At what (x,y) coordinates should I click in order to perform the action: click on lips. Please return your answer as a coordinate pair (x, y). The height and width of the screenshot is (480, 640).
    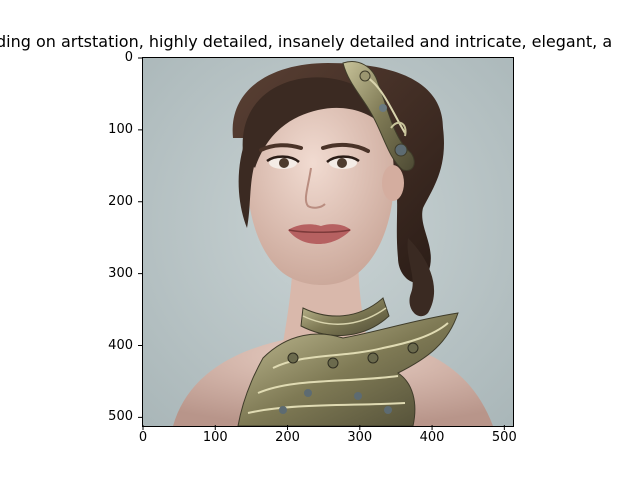
    Looking at the image, I should click on (319, 234).